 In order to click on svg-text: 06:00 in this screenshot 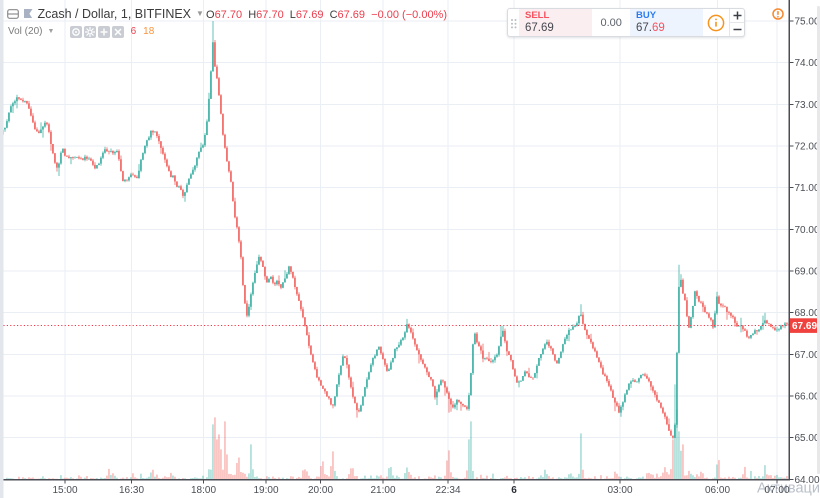, I will do `click(717, 490)`.